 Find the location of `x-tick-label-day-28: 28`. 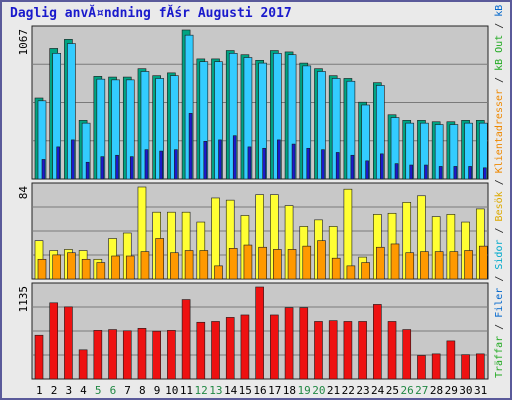

x-tick-label-day-28: 28 is located at coordinates (436, 390).